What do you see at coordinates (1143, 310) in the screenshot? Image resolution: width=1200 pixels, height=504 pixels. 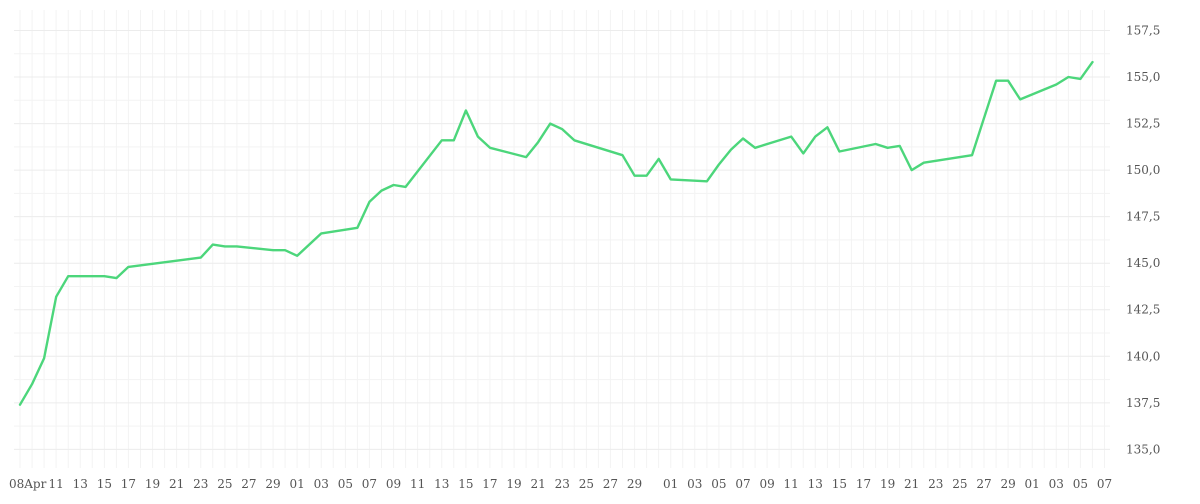 I see `y-tick-label: 142,5` at bounding box center [1143, 310].